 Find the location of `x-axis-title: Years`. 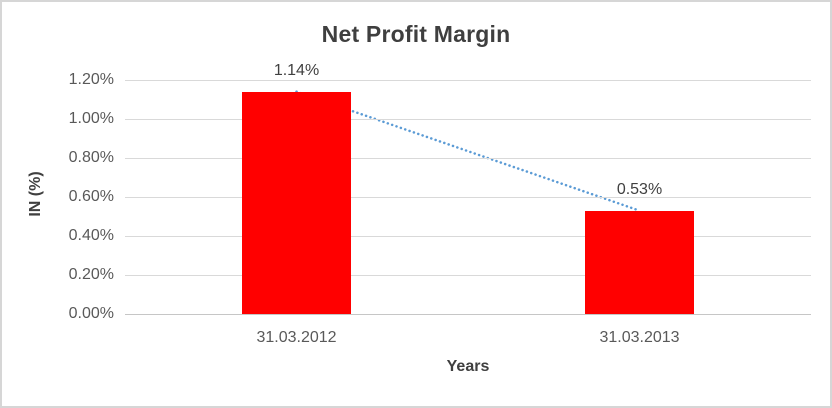

x-axis-title: Years is located at coordinates (468, 366).